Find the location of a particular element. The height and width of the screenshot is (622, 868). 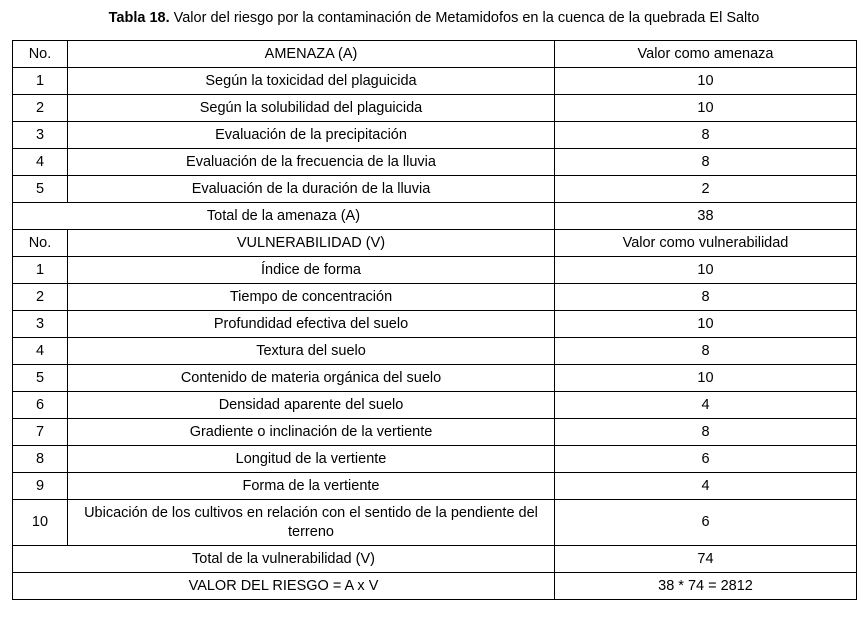

table-row: 1 Según la toxicidad del plaguicida 10 is located at coordinates (434, 81).